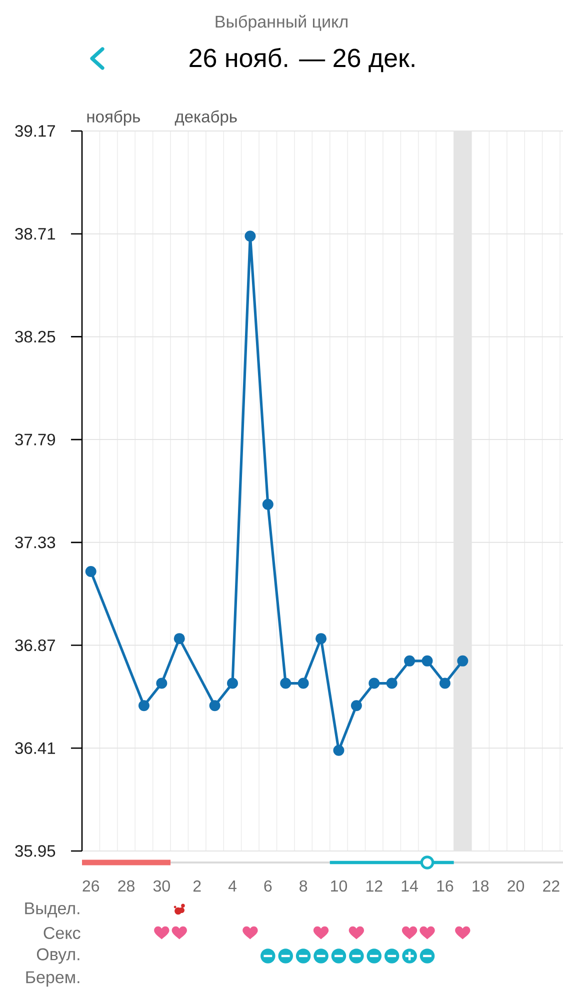  I want to click on x-tick-label: 2, so click(197, 886).